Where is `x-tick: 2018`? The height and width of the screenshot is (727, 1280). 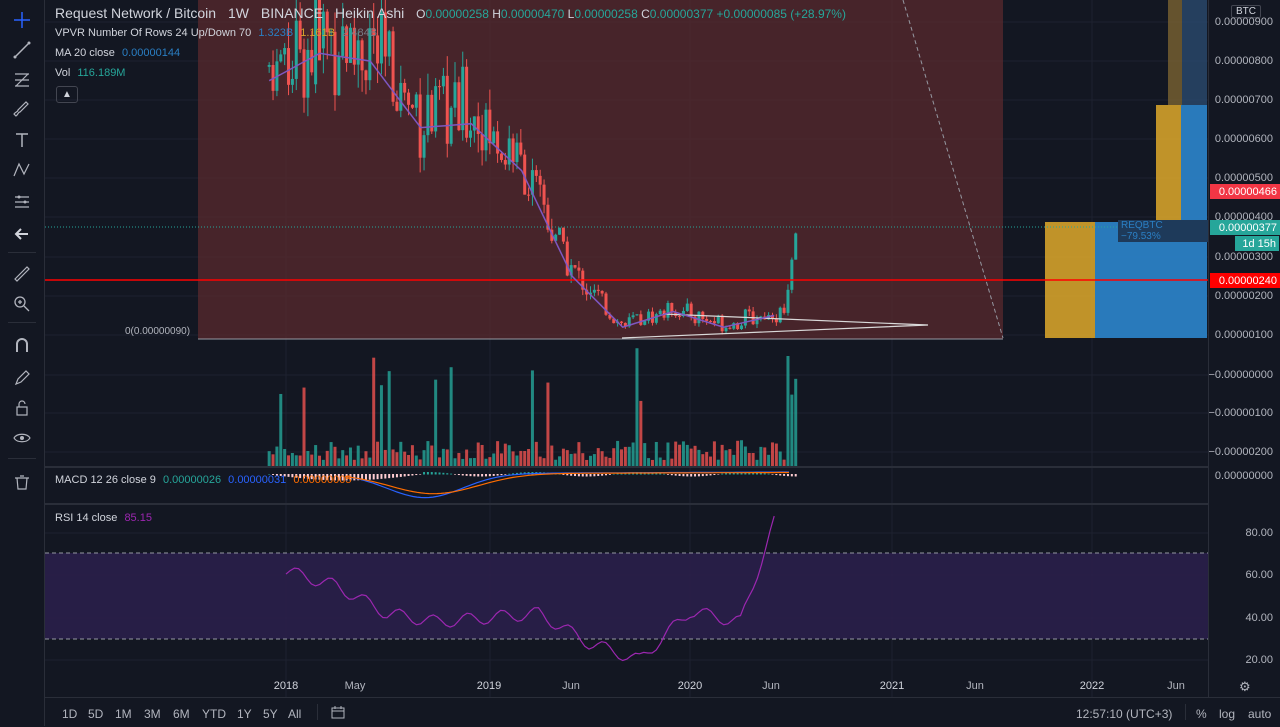 x-tick: 2018 is located at coordinates (286, 686).